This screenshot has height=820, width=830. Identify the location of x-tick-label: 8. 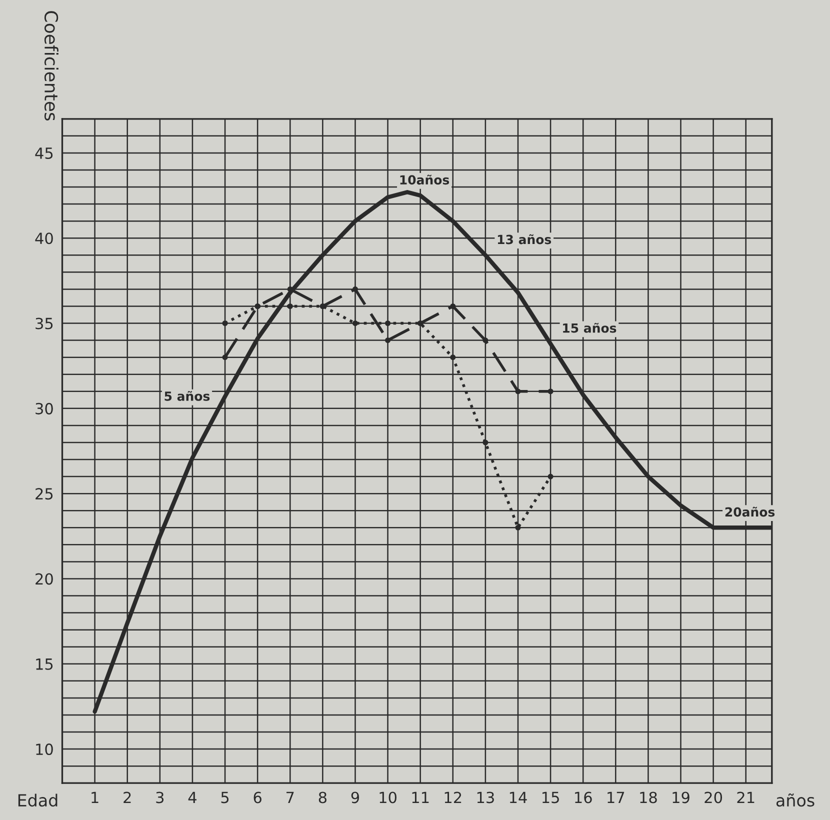
(322, 798).